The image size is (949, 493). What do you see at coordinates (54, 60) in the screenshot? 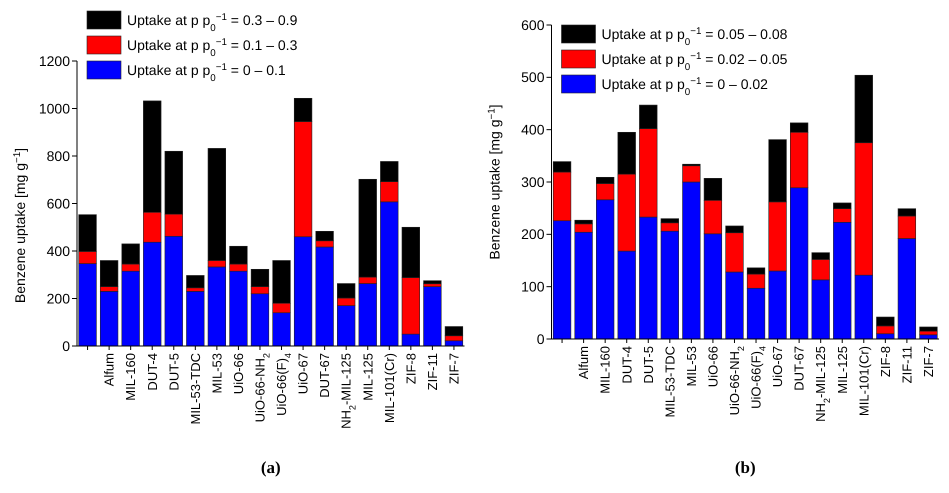
I see `y-tick-label: 1200` at bounding box center [54, 60].